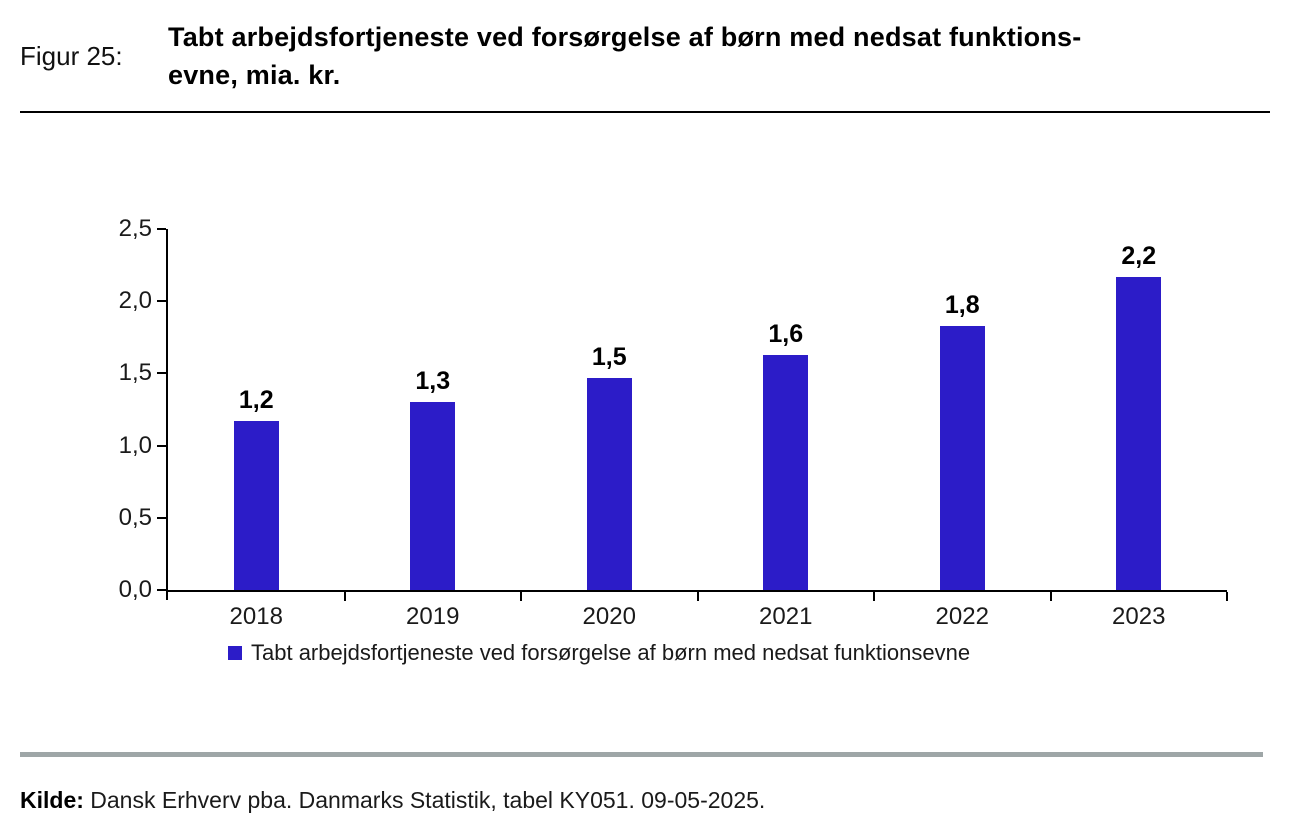 The image size is (1289, 821). What do you see at coordinates (135, 445) in the screenshot?
I see `y-axis-tick-label: 1,0` at bounding box center [135, 445].